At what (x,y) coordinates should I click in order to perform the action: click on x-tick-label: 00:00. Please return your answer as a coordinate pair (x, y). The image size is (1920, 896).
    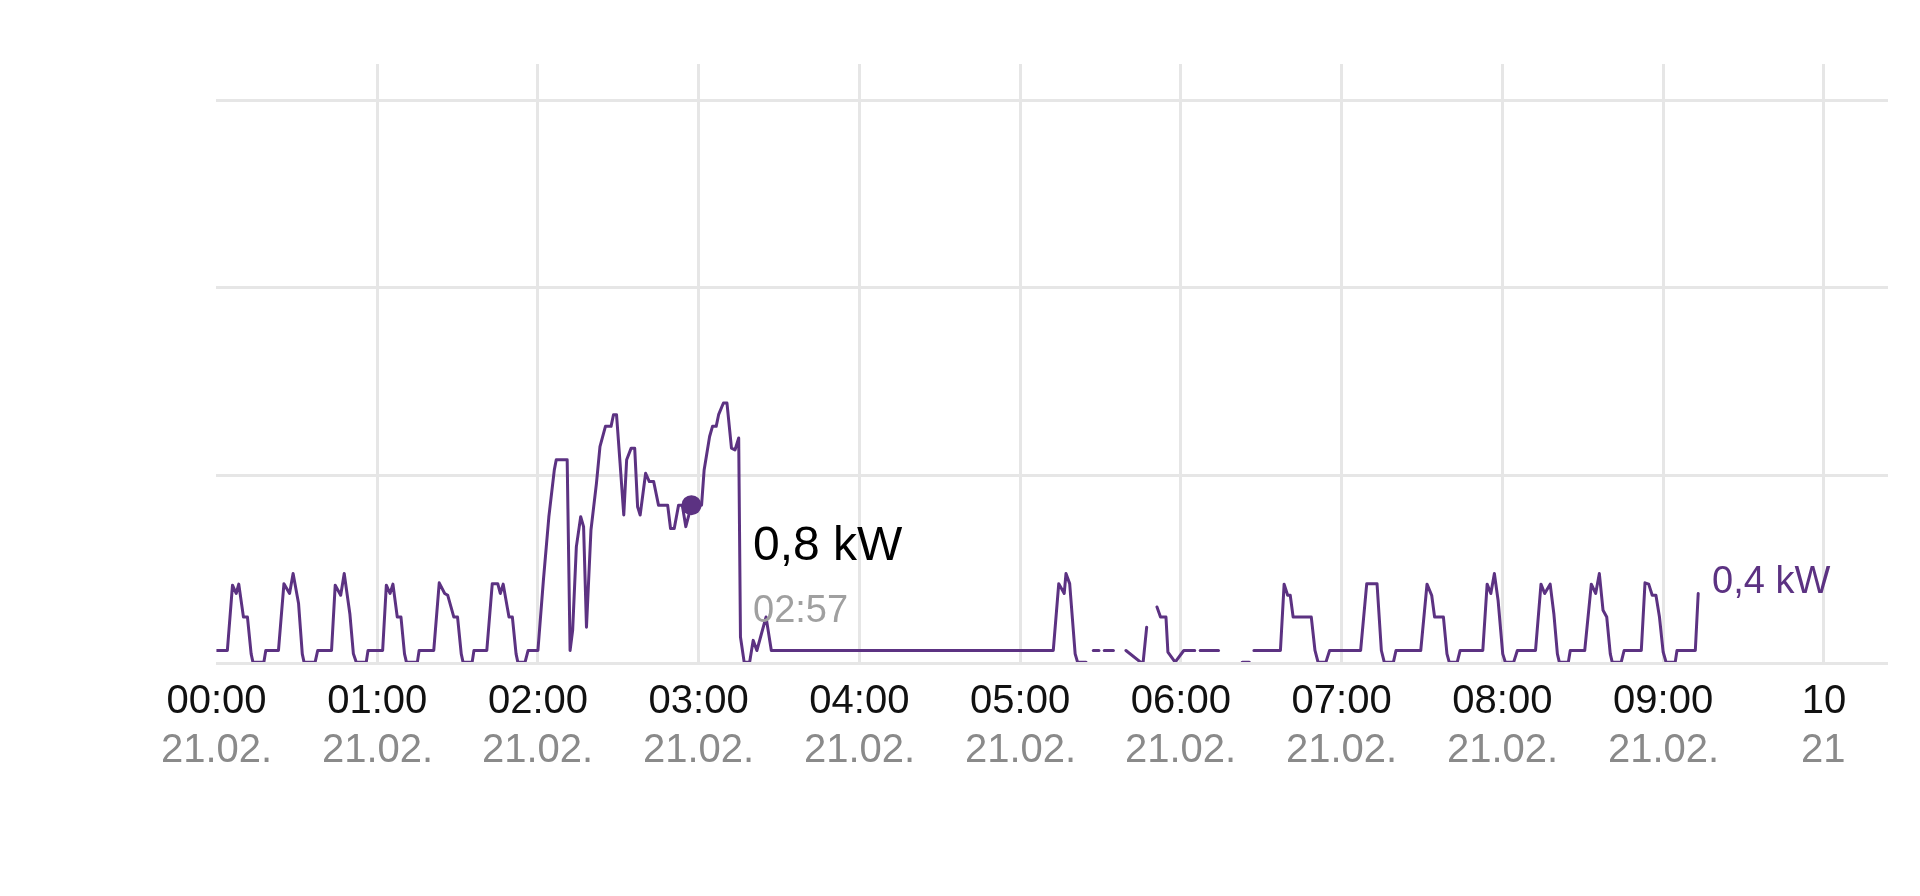
    Looking at the image, I should click on (216, 699).